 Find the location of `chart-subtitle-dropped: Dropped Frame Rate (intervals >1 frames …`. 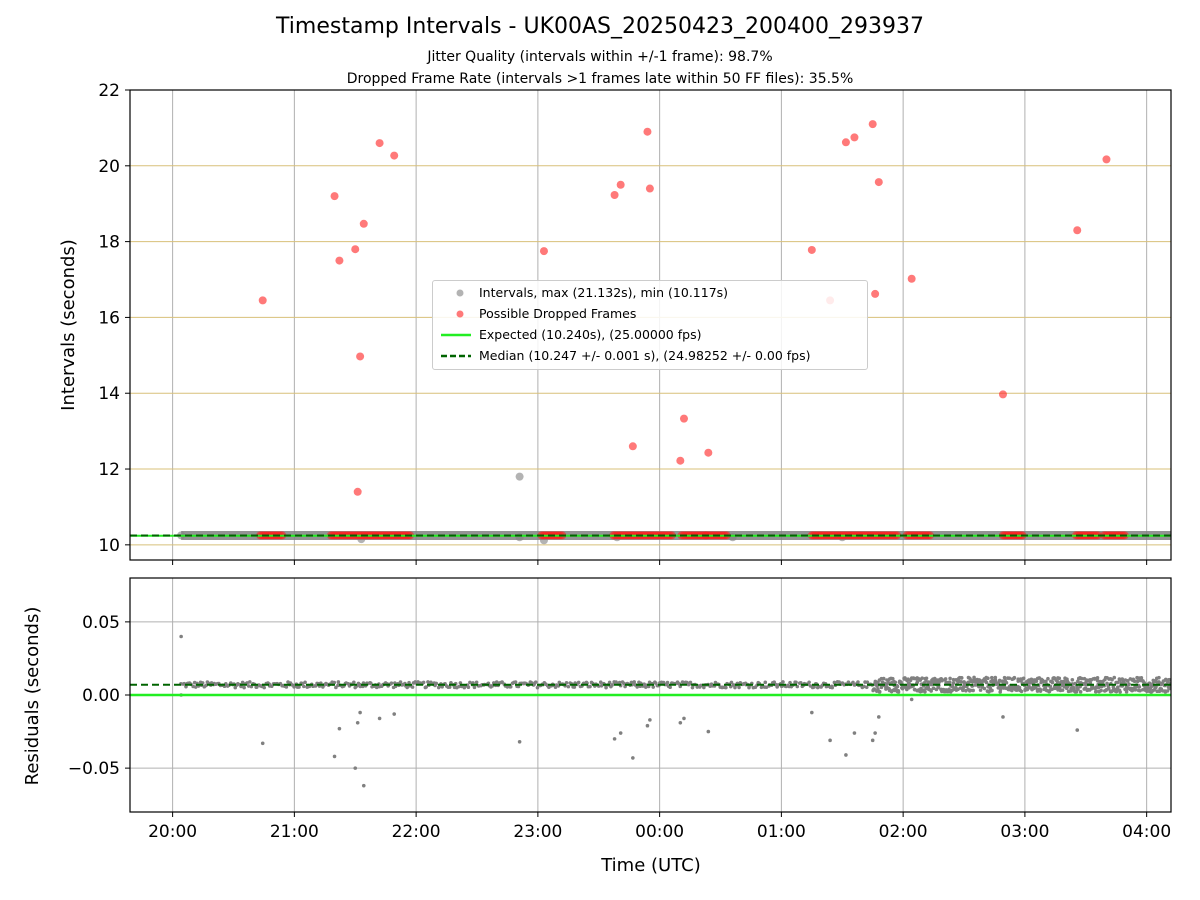

chart-subtitle-dropped: Dropped Frame Rate (intervals >1 frames … is located at coordinates (600, 79).